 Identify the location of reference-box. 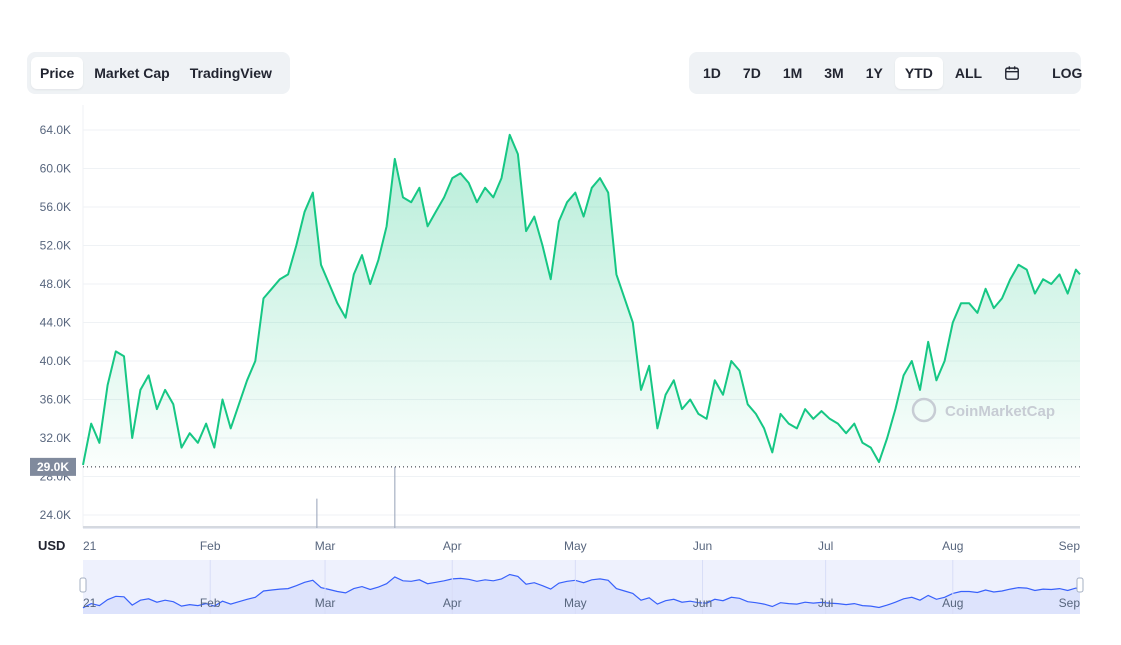
(53, 466).